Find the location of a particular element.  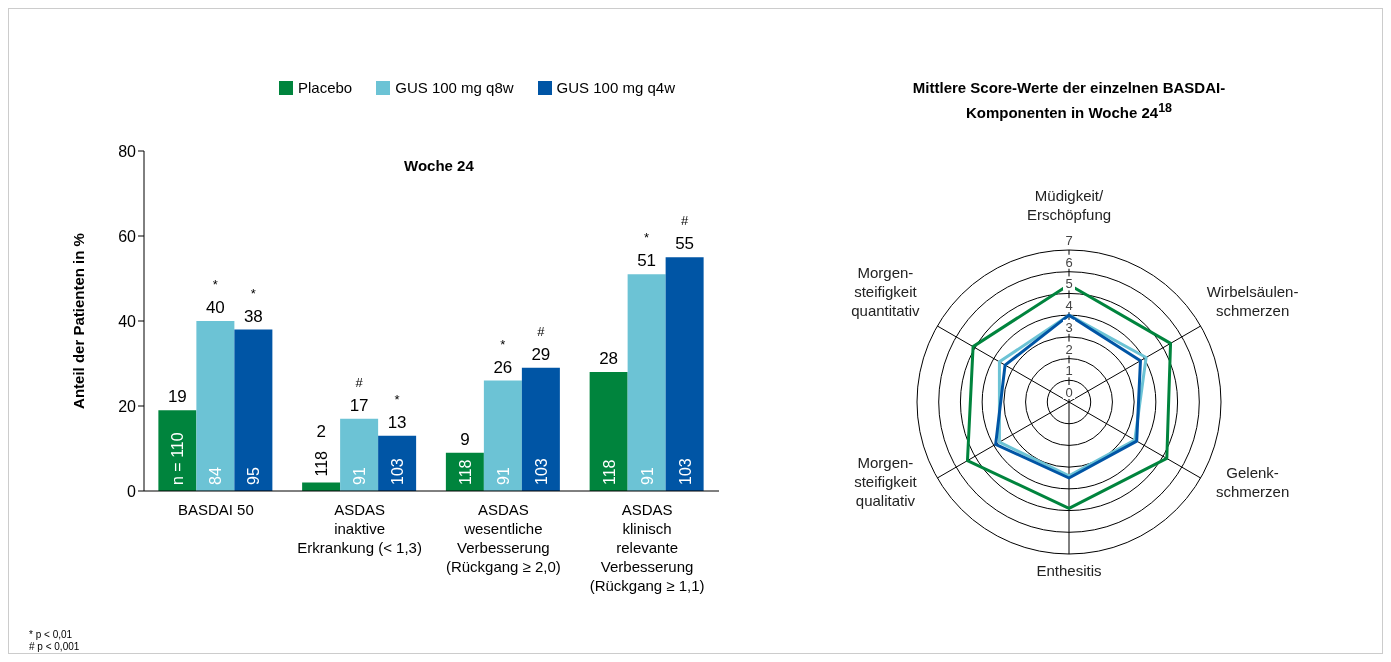

data-label: # 17 is located at coordinates (359, 394).